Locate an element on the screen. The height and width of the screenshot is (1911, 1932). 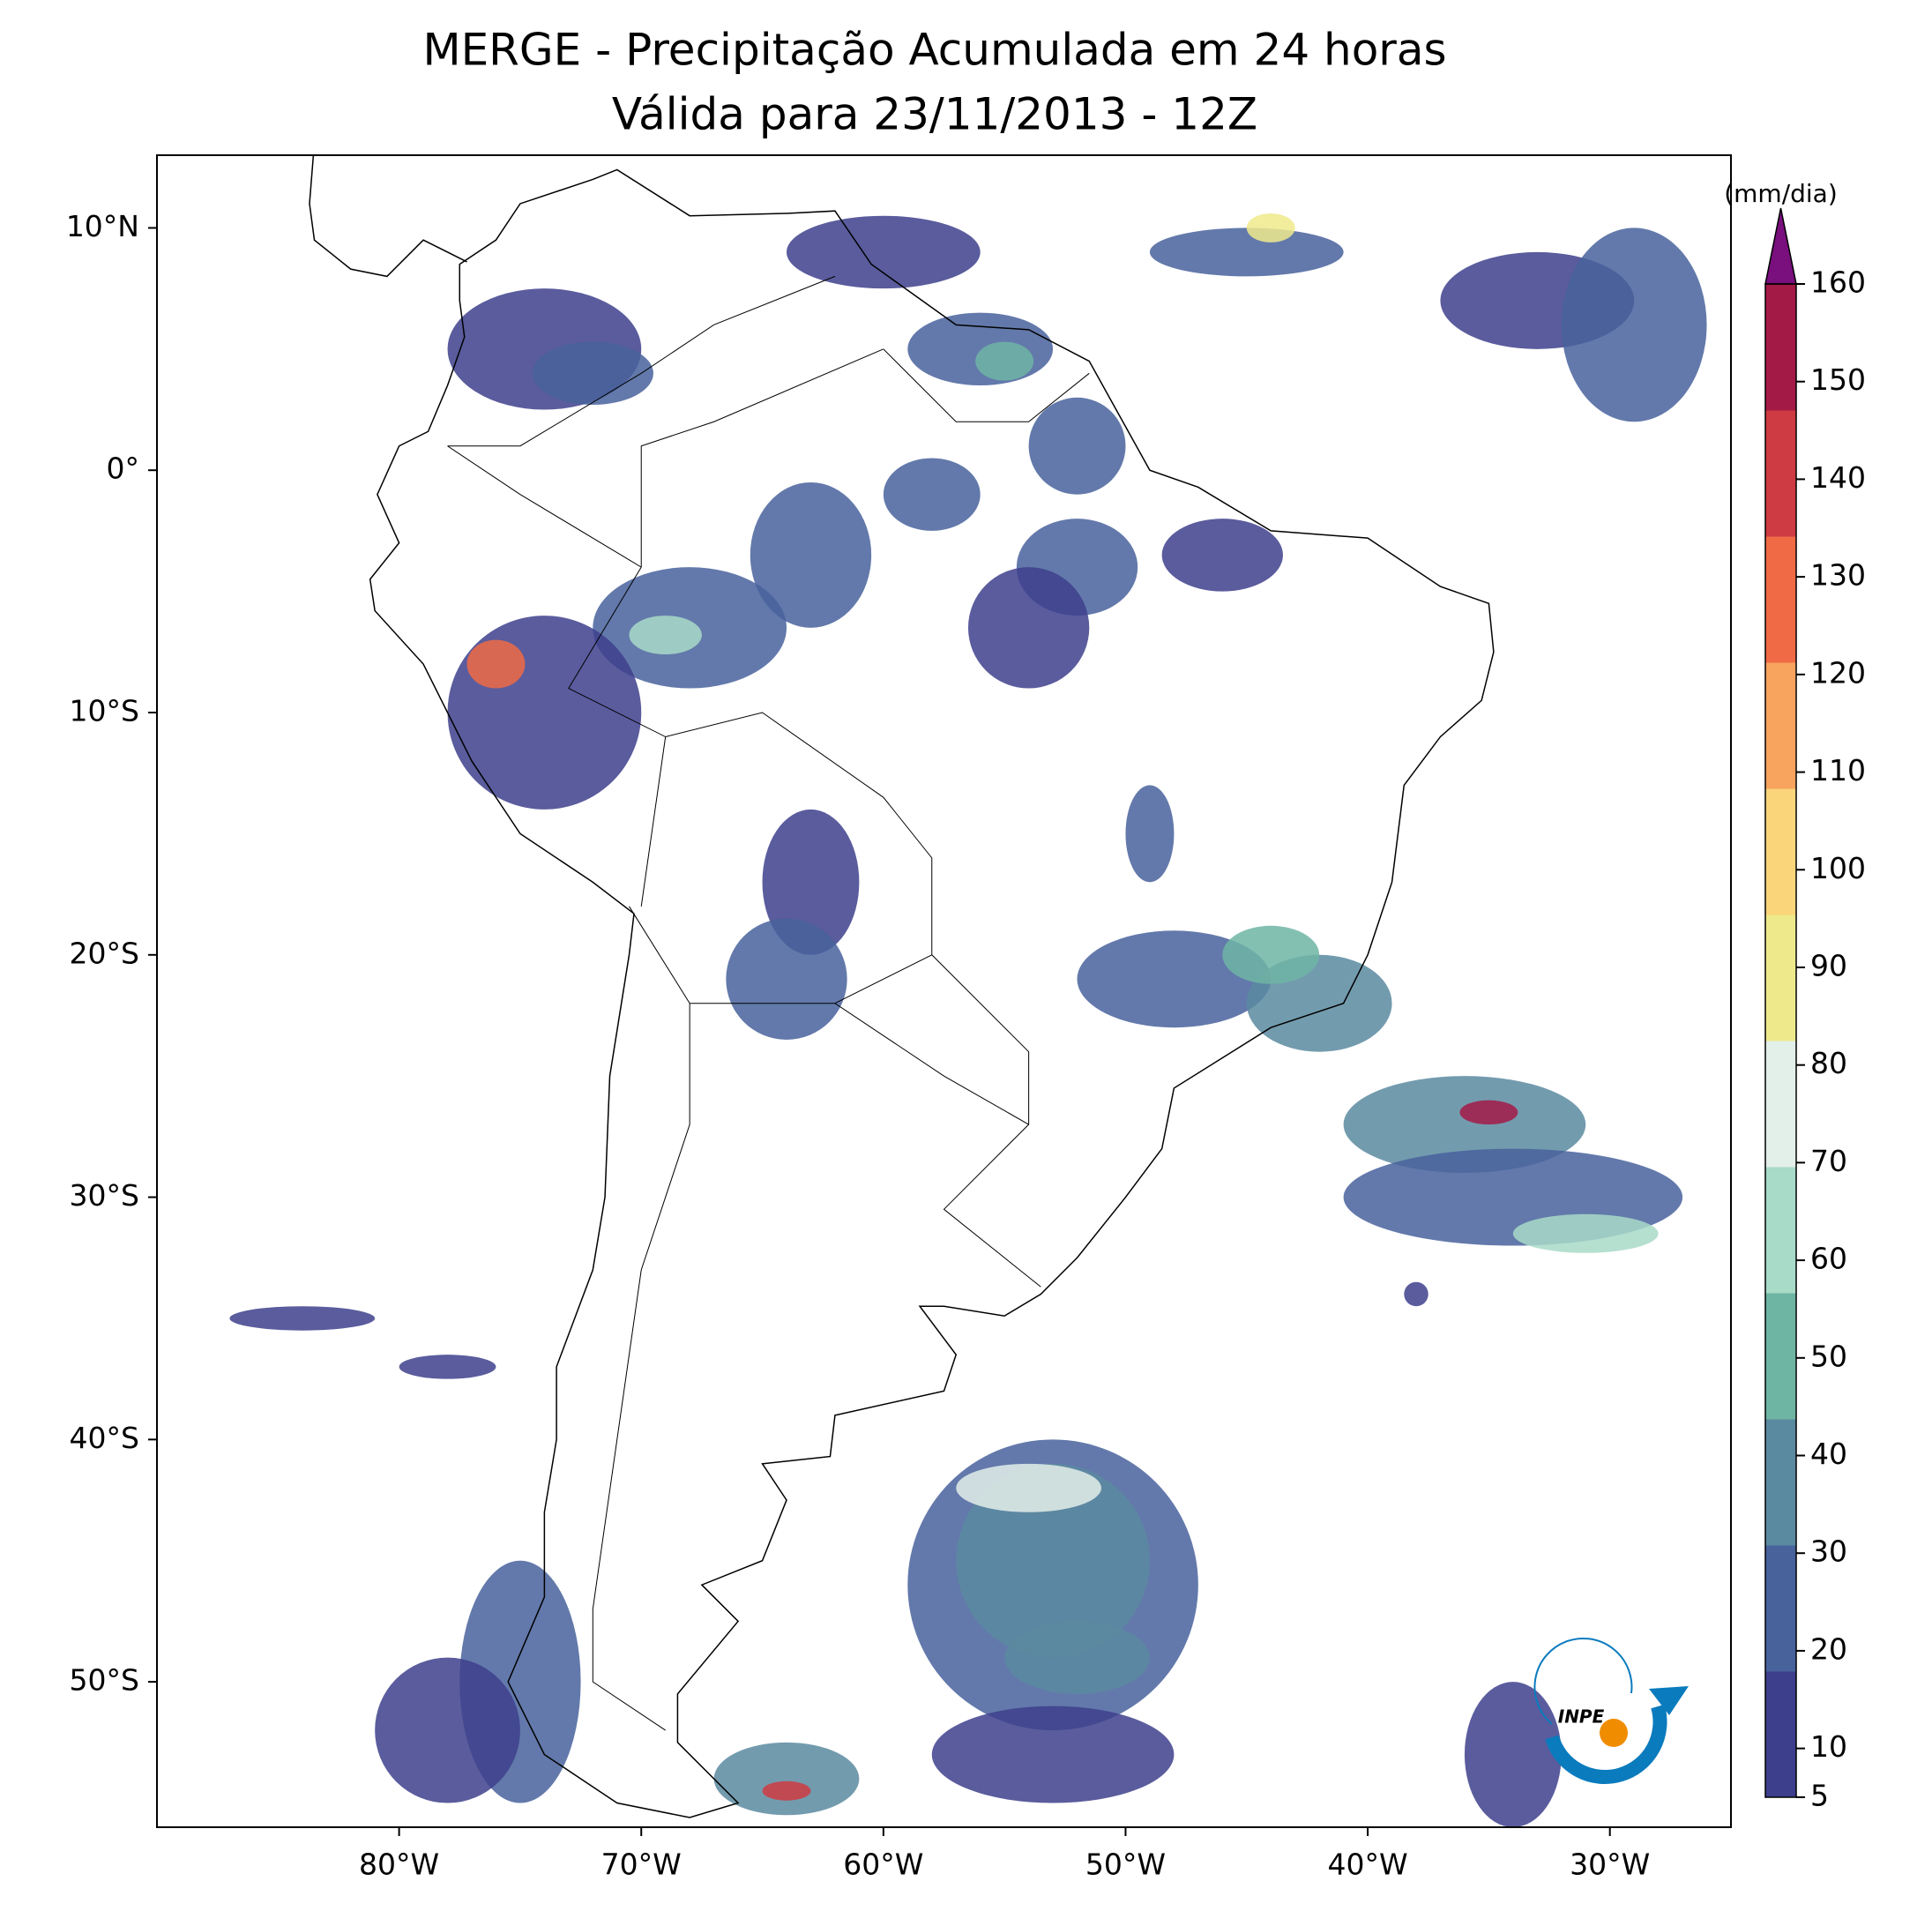
logo-arrow is located at coordinates (1669, 1701).